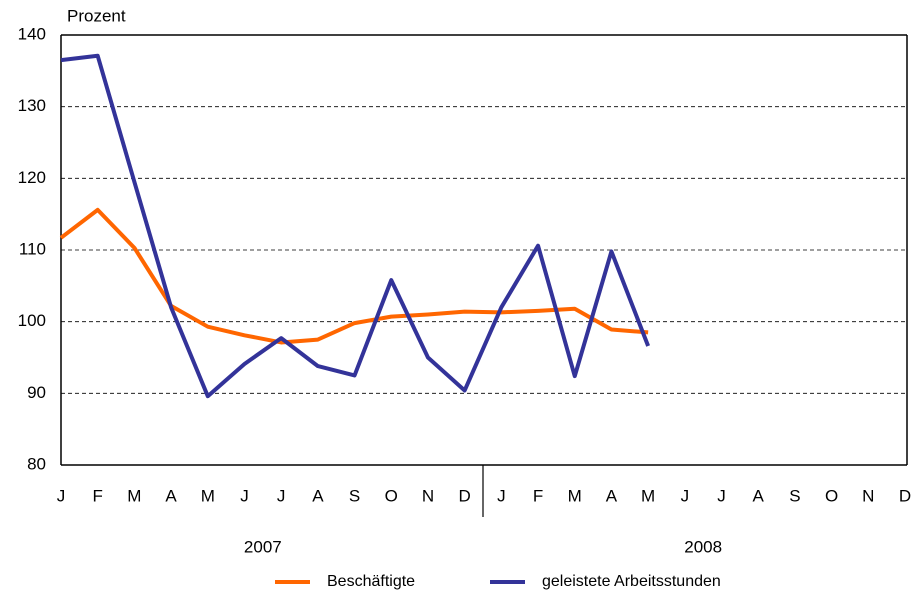 This screenshot has width=915, height=606. I want to click on y-axis-label: Prozent, so click(96, 15).